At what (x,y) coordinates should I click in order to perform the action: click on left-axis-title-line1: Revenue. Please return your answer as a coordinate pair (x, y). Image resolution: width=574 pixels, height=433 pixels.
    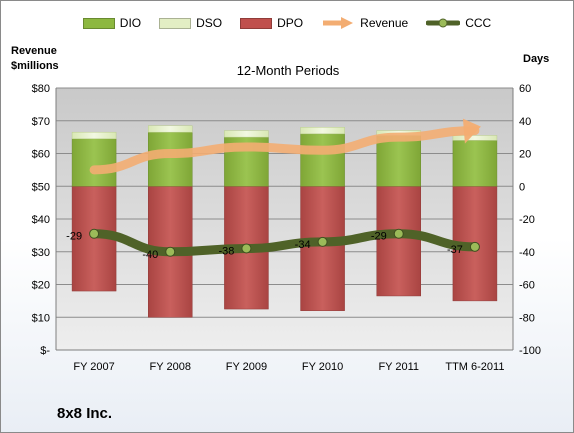
    Looking at the image, I should click on (34, 51).